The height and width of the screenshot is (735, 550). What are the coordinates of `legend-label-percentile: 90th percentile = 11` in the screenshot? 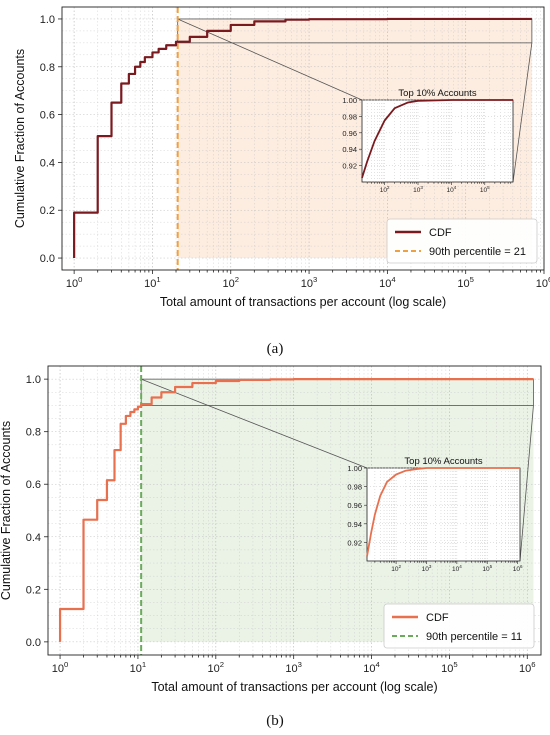 It's located at (474, 637).